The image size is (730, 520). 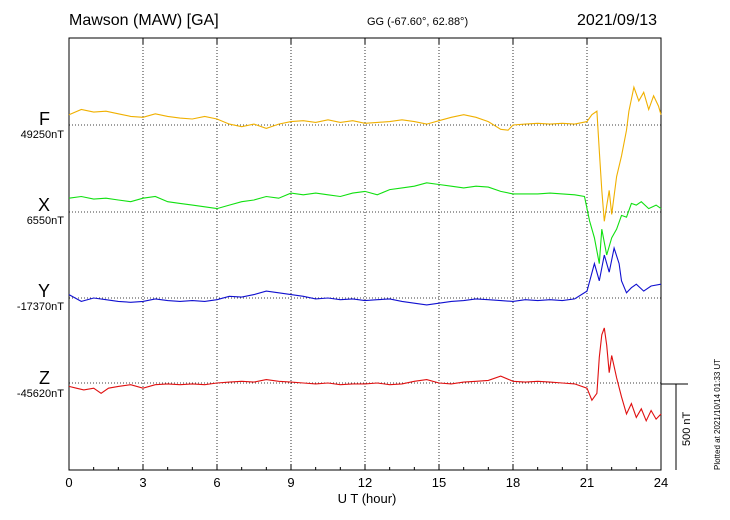 What do you see at coordinates (717, 414) in the screenshot?
I see `plotted-timestamp: Plotted at 2021/10/14 01:33 UT` at bounding box center [717, 414].